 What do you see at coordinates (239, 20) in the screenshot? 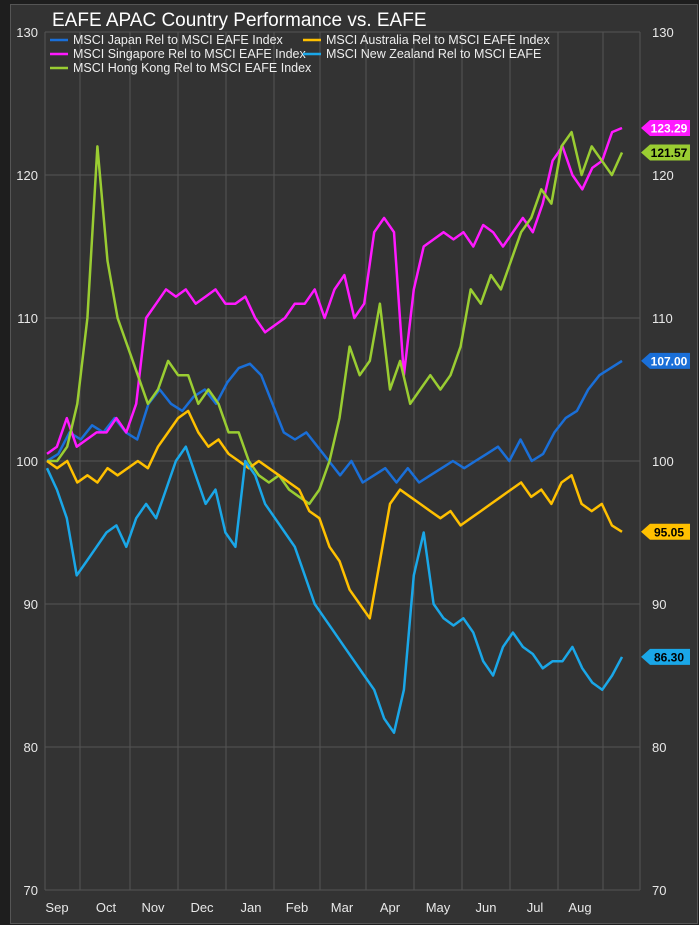
I see `chart-title: EAFE APAC Country Performance vs. EAFE` at bounding box center [239, 20].